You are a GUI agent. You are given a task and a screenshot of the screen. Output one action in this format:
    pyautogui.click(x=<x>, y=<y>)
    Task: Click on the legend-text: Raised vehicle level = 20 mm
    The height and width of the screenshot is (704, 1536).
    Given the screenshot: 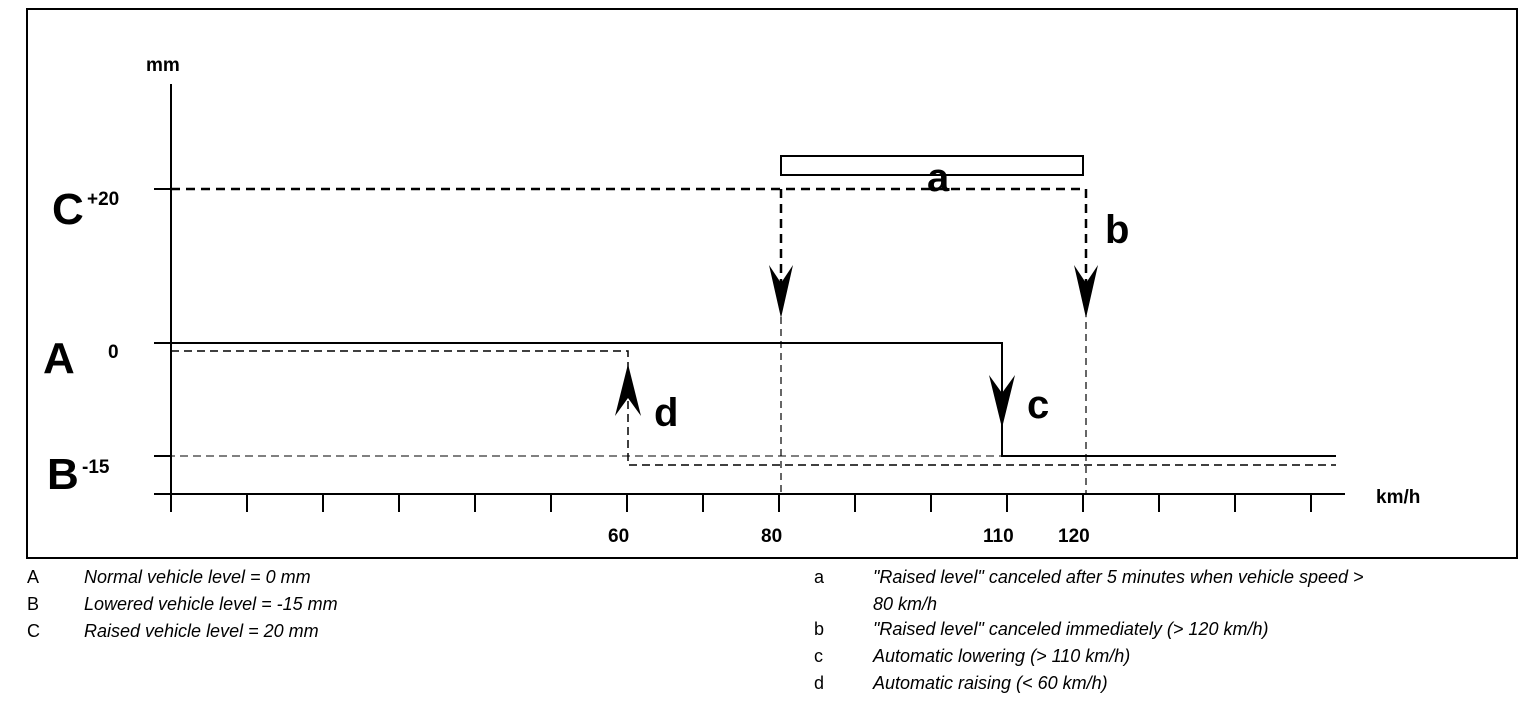 What is the action you would take?
    pyautogui.click(x=201, y=631)
    